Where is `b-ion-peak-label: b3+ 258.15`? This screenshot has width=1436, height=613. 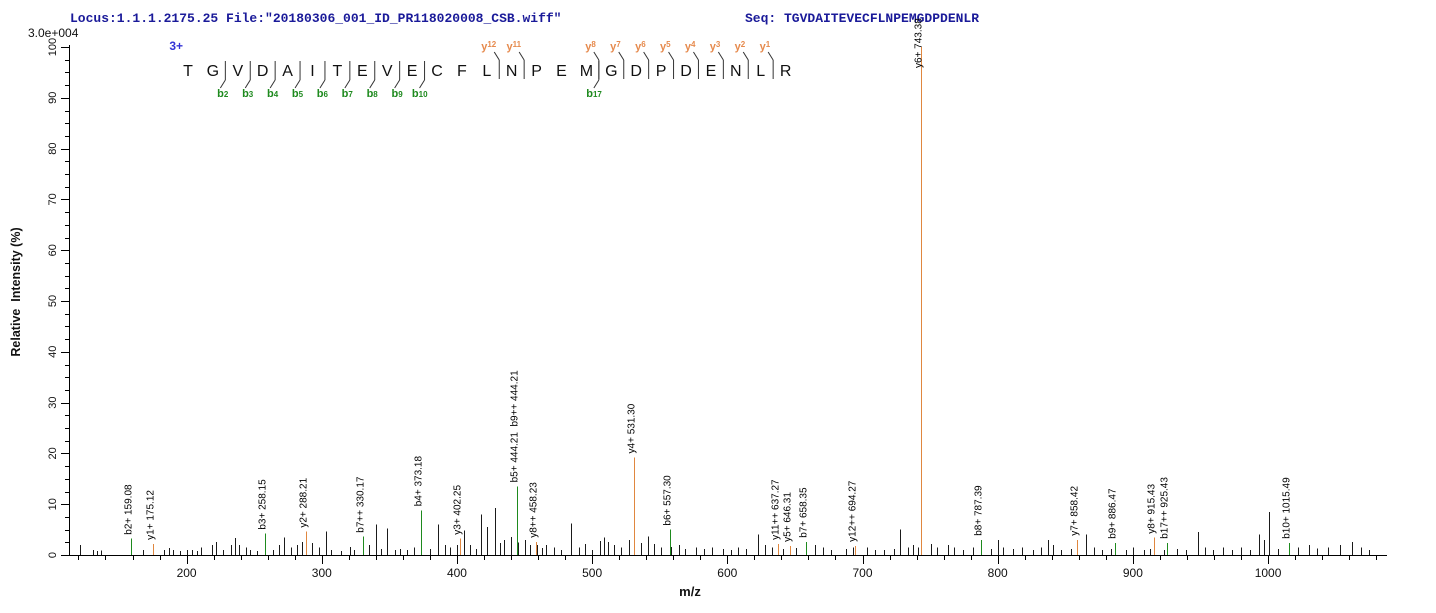 b-ion-peak-label: b3+ 258.15 is located at coordinates (263, 504).